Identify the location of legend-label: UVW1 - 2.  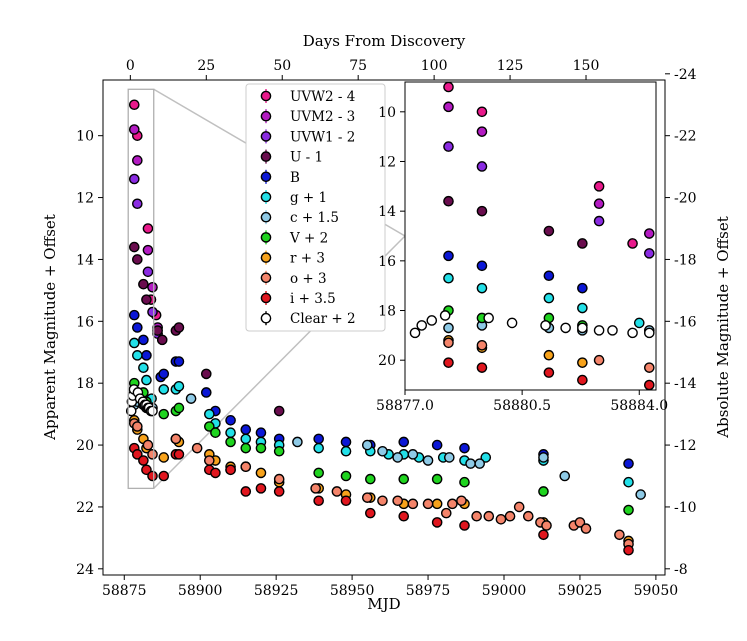
(322, 137).